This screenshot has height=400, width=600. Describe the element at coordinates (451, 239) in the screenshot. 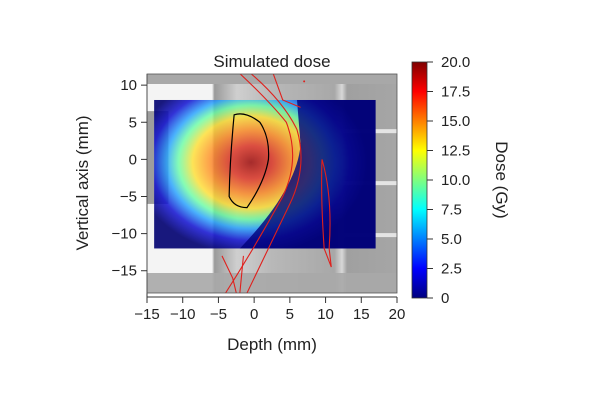

I see `colorbar-tick-label: 5.0` at that location.